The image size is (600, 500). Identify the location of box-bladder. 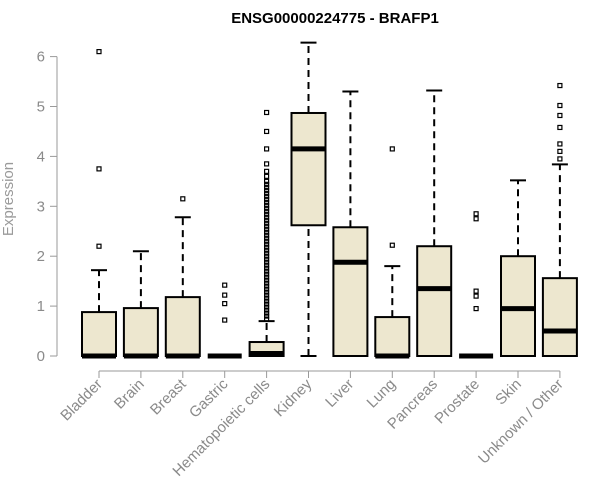
(99, 204).